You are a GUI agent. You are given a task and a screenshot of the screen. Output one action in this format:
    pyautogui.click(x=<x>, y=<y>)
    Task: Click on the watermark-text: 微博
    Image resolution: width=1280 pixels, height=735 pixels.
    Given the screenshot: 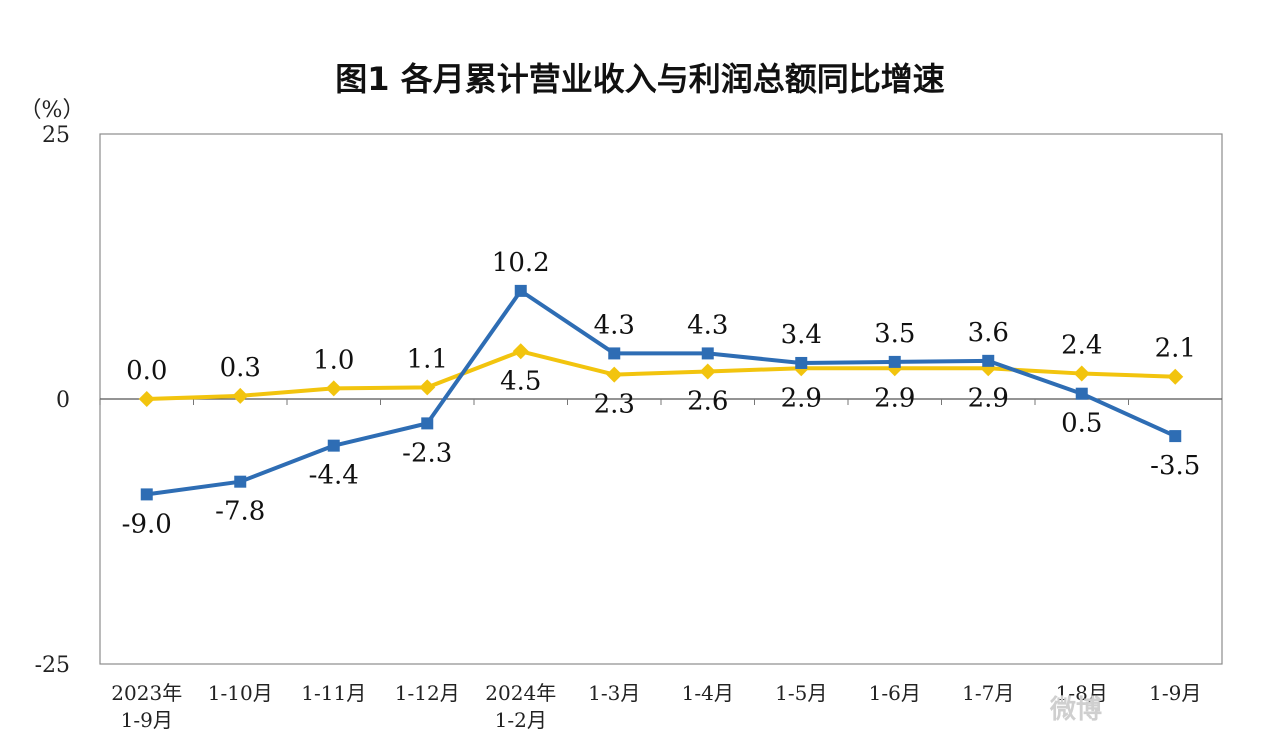 What is the action you would take?
    pyautogui.click(x=1075, y=709)
    